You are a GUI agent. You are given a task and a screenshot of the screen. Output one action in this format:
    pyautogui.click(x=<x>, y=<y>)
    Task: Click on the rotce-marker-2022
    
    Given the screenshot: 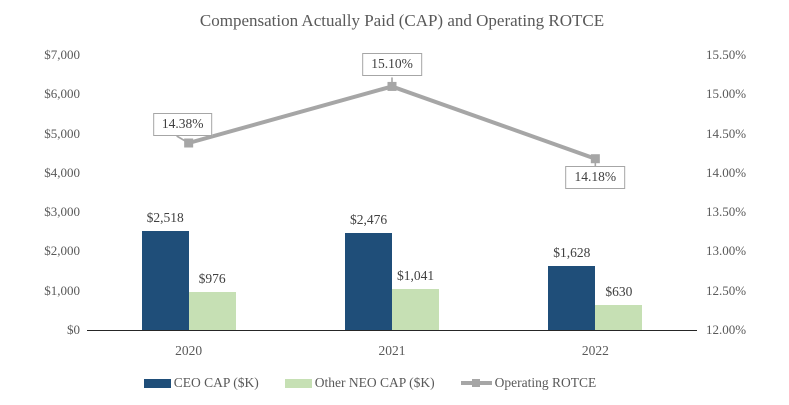 What is the action you would take?
    pyautogui.click(x=595, y=159)
    